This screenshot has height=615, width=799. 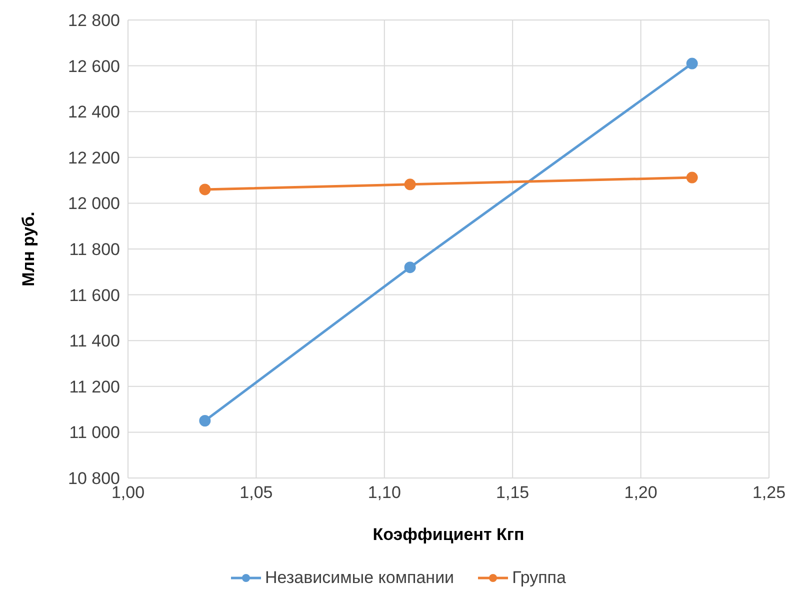 I want to click on y-axis-title: Млн руб., so click(x=28, y=249).